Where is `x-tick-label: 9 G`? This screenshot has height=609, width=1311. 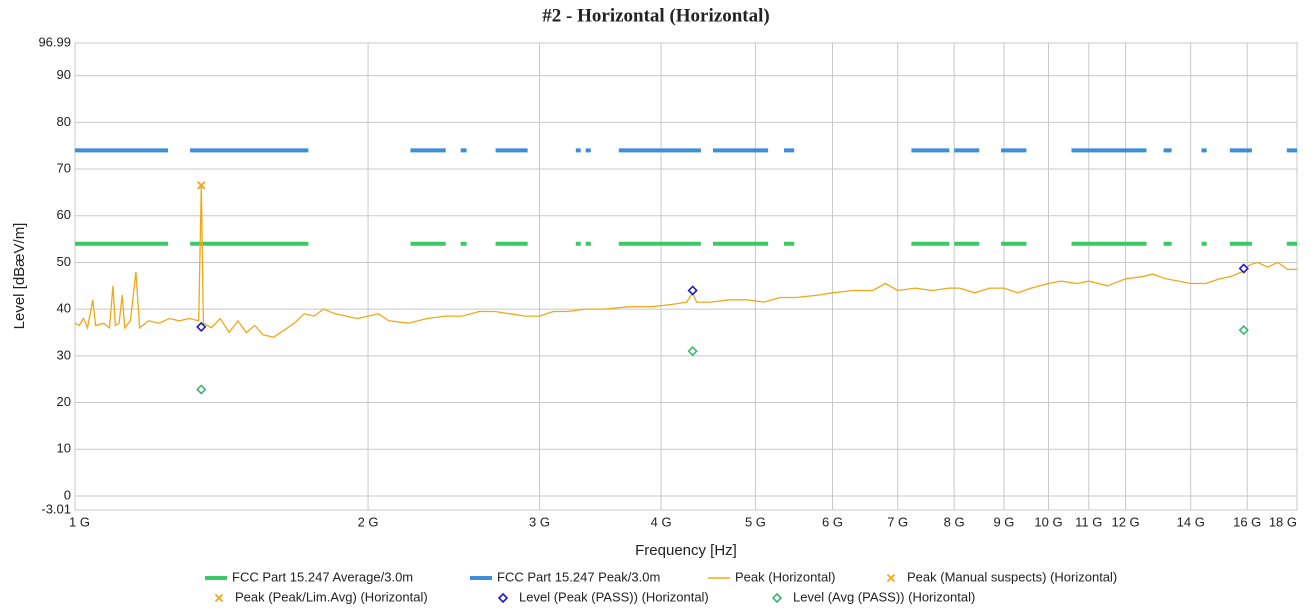 x-tick-label: 9 G is located at coordinates (1003, 521).